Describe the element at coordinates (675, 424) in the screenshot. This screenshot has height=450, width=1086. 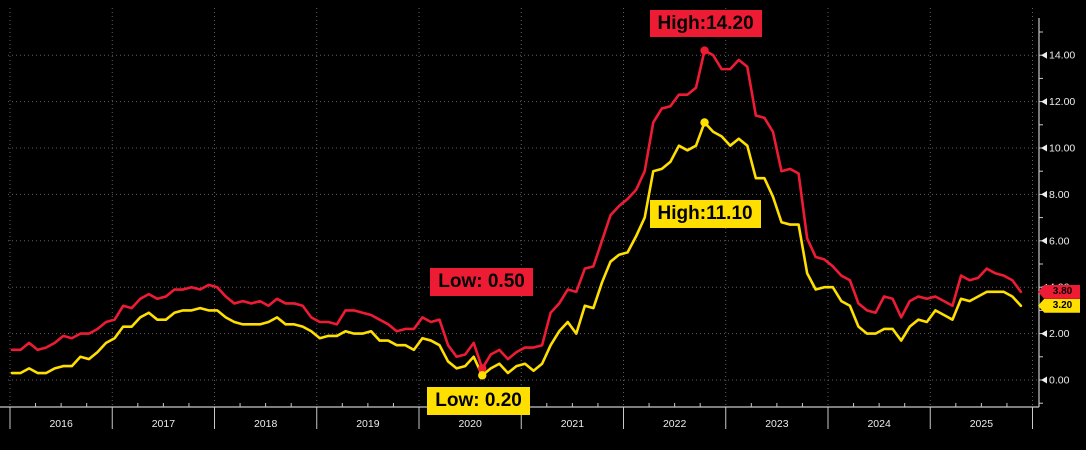
I see `svg-text: 2022` at that location.